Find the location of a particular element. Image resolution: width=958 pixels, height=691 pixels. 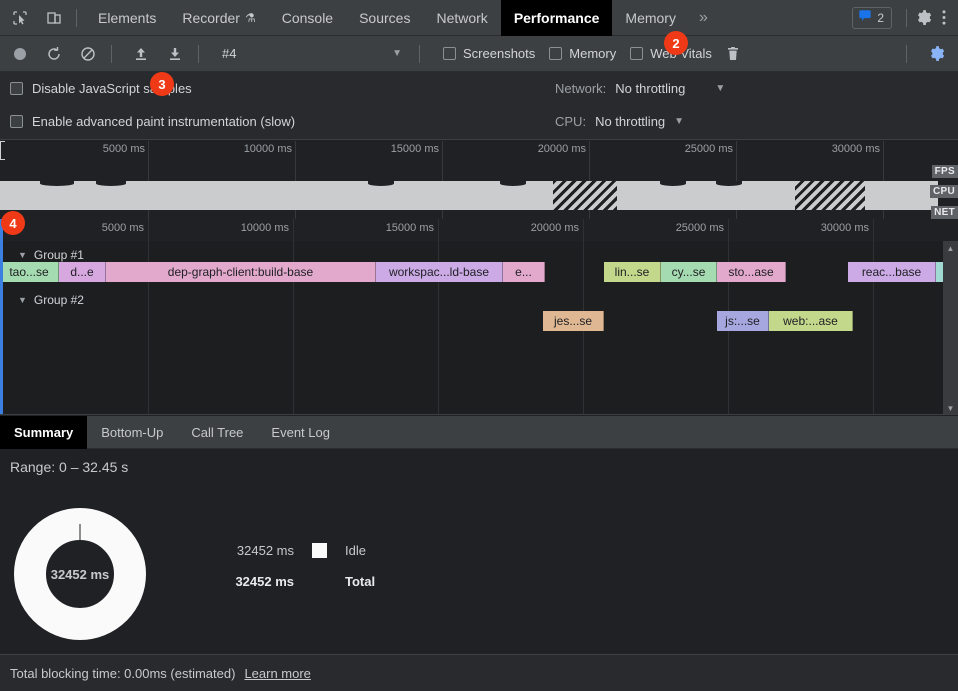

issues-count: 2 is located at coordinates (880, 17).